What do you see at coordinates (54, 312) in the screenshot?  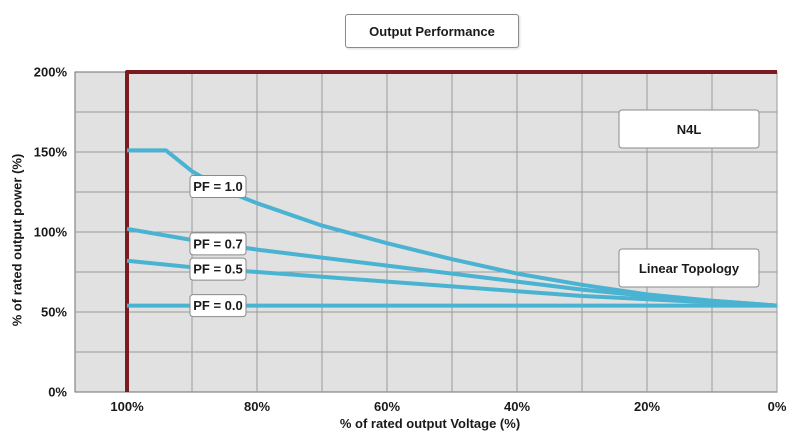 I see `y-tick-label: 50%` at bounding box center [54, 312].